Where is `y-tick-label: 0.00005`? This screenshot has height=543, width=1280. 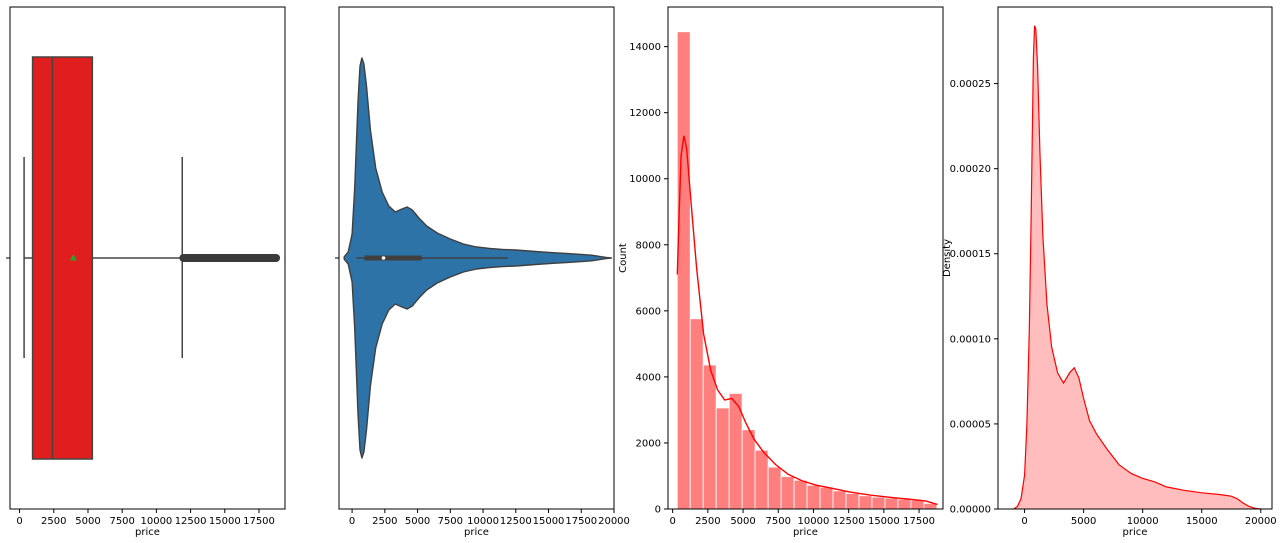 y-tick-label: 0.00005 is located at coordinates (970, 424).